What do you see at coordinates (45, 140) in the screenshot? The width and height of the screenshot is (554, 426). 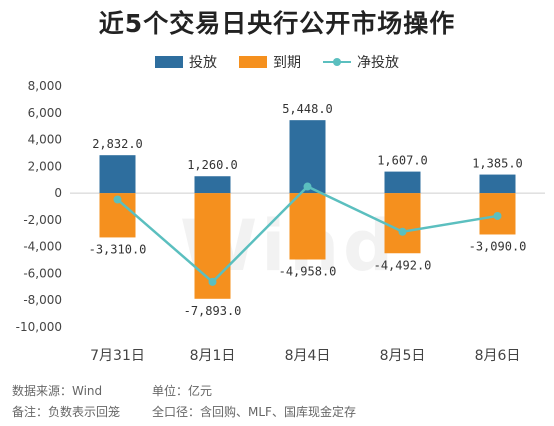 I see `y-tick-label: 4,000` at bounding box center [45, 140].